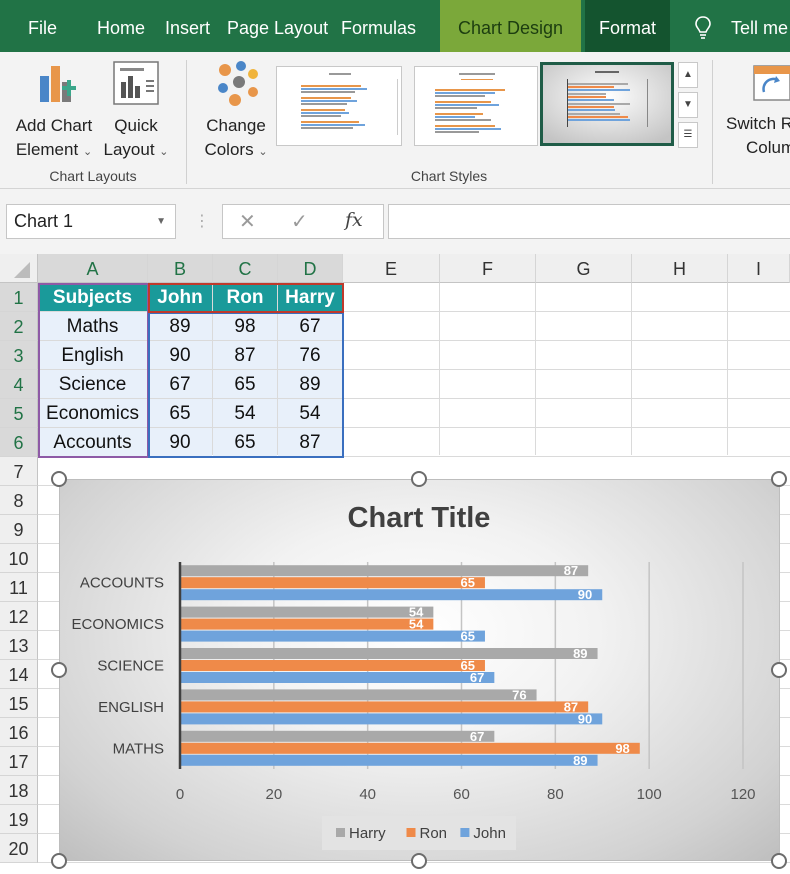  What do you see at coordinates (384, 707) in the screenshot?
I see `bar-ron` at bounding box center [384, 707].